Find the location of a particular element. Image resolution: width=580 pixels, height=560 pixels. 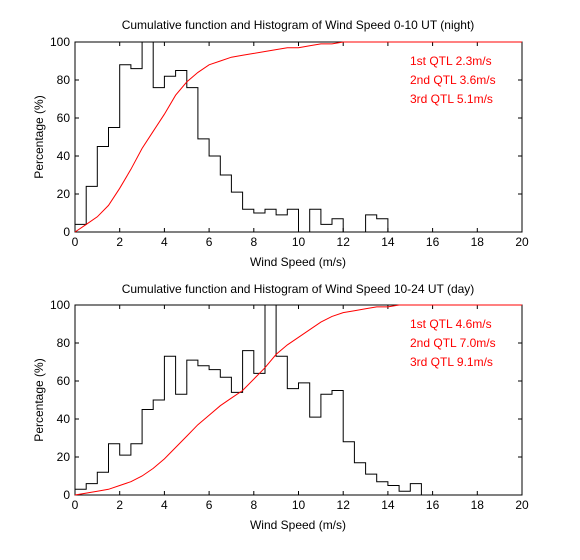

annotation-q2: 2nd QTL 3.6m/s is located at coordinates (453, 80).